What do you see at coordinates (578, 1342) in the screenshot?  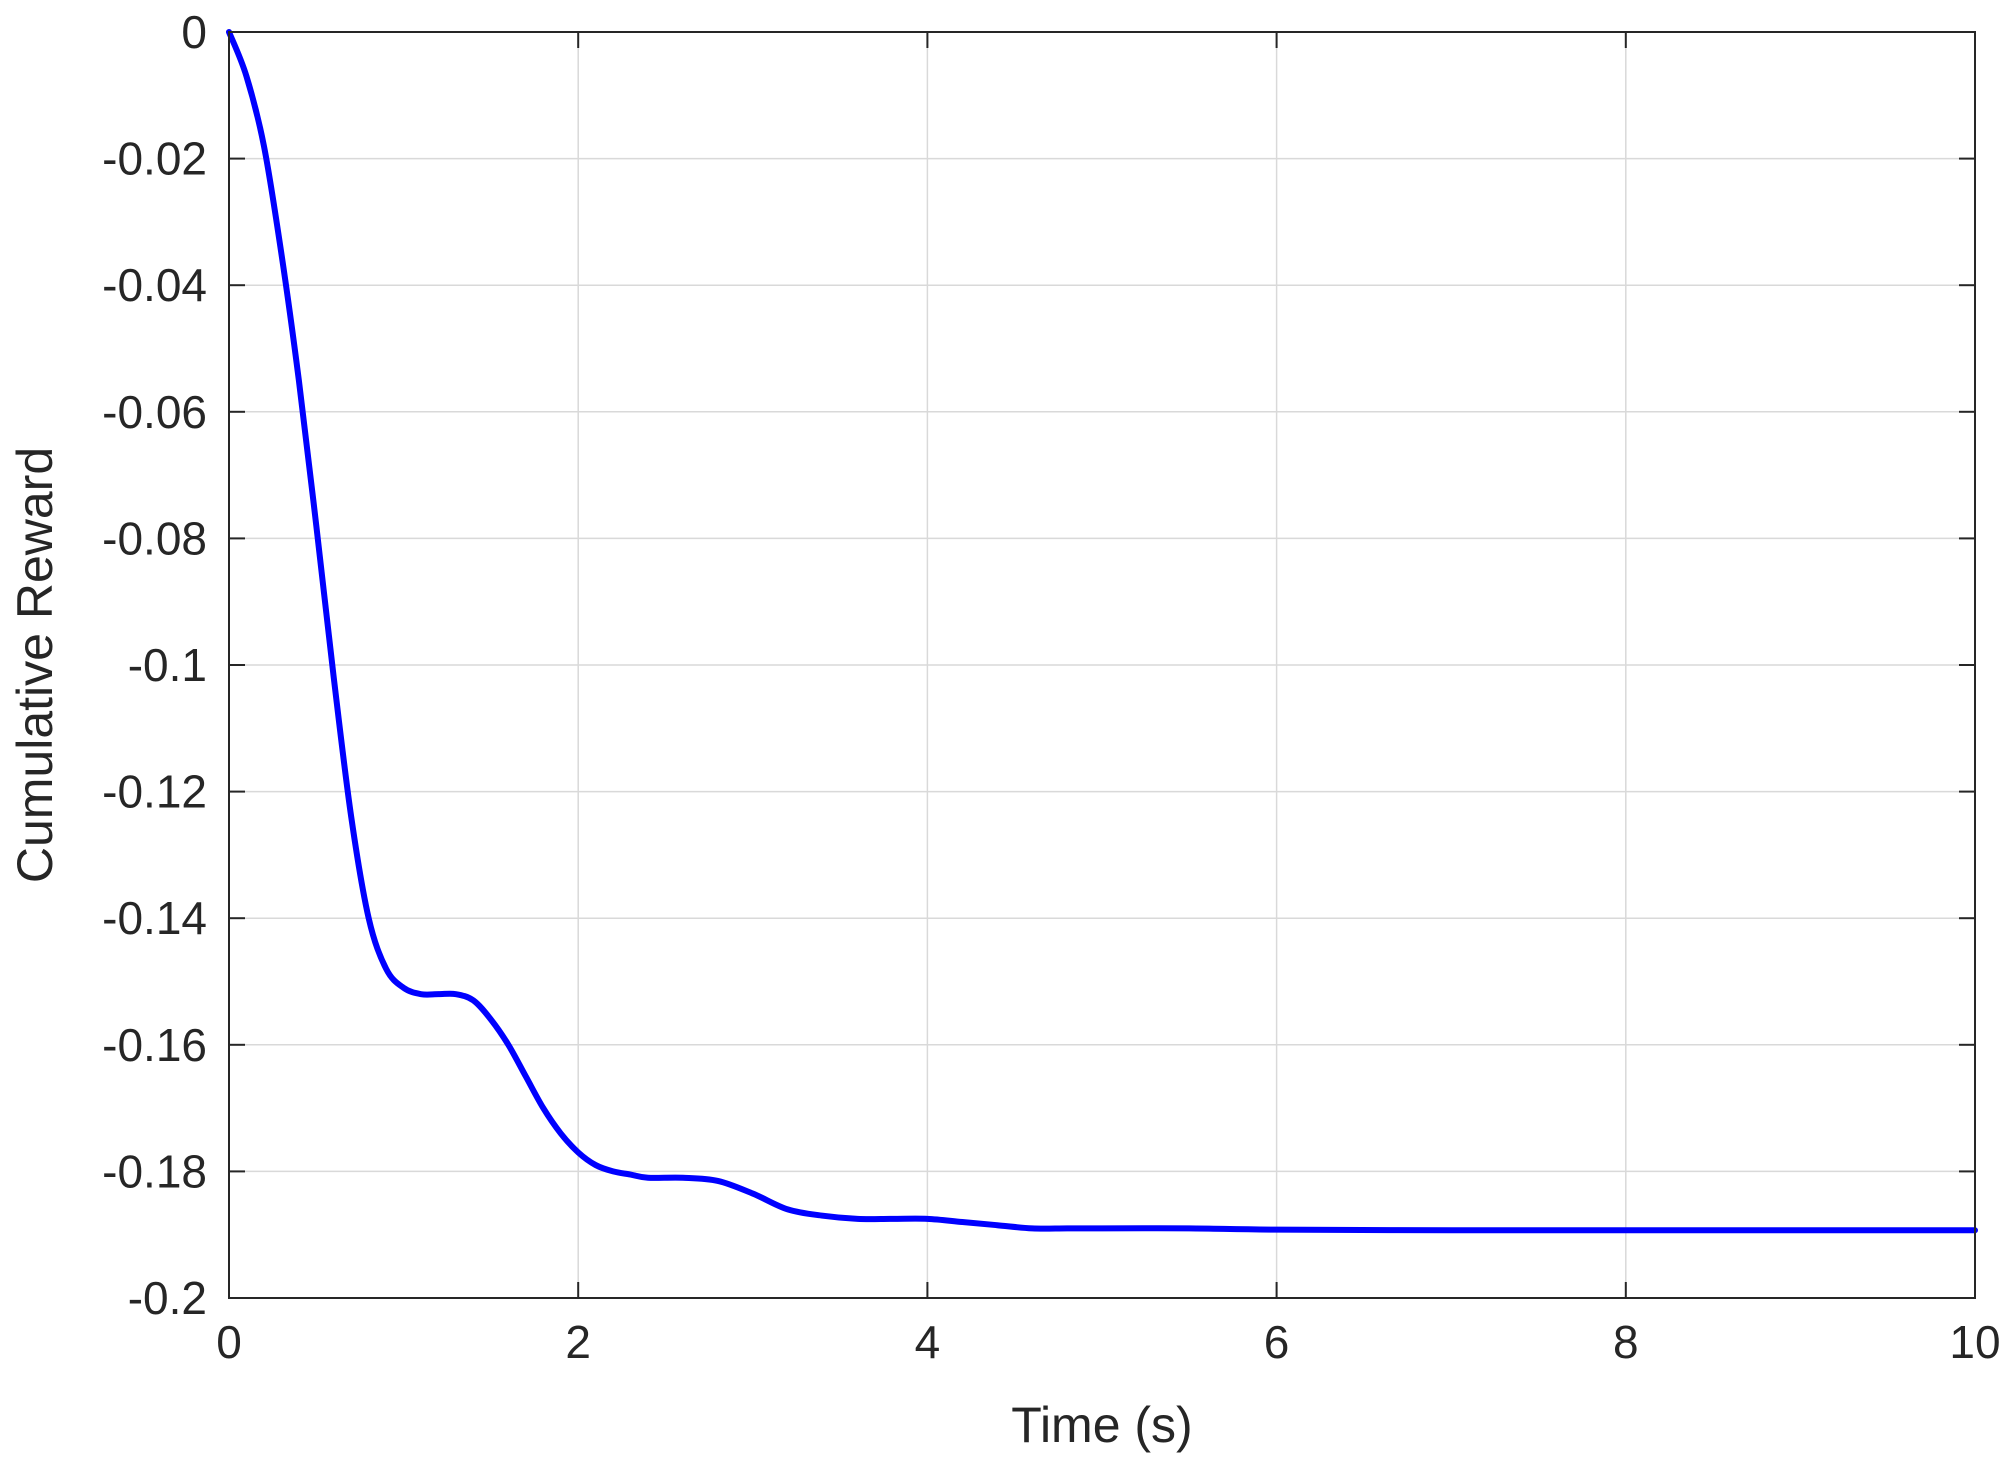 I see `x-tick-label: 2` at bounding box center [578, 1342].